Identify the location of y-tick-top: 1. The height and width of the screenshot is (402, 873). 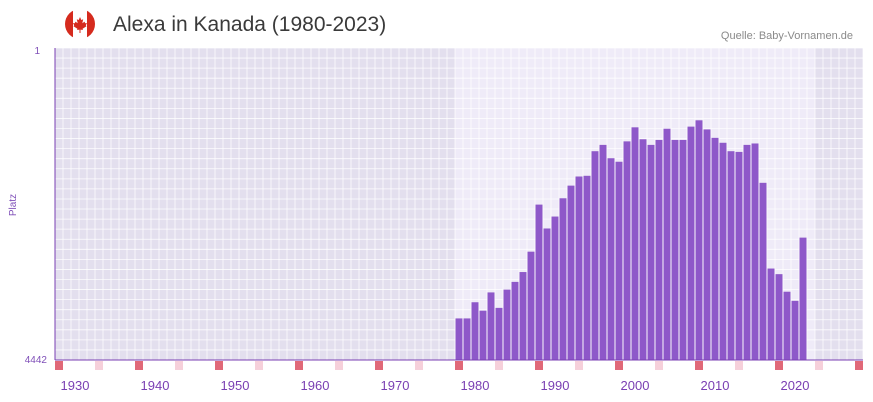
(37, 51).